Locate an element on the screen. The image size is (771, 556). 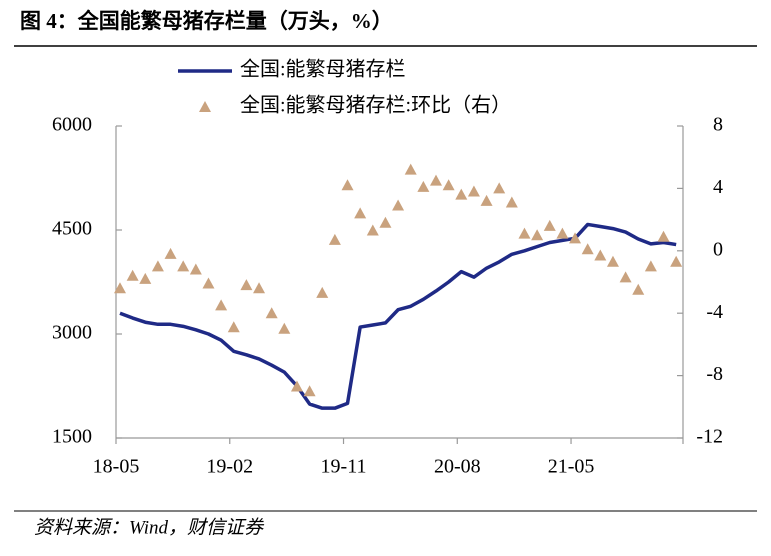
x-tick-label: 18-05 is located at coordinates (116, 467).